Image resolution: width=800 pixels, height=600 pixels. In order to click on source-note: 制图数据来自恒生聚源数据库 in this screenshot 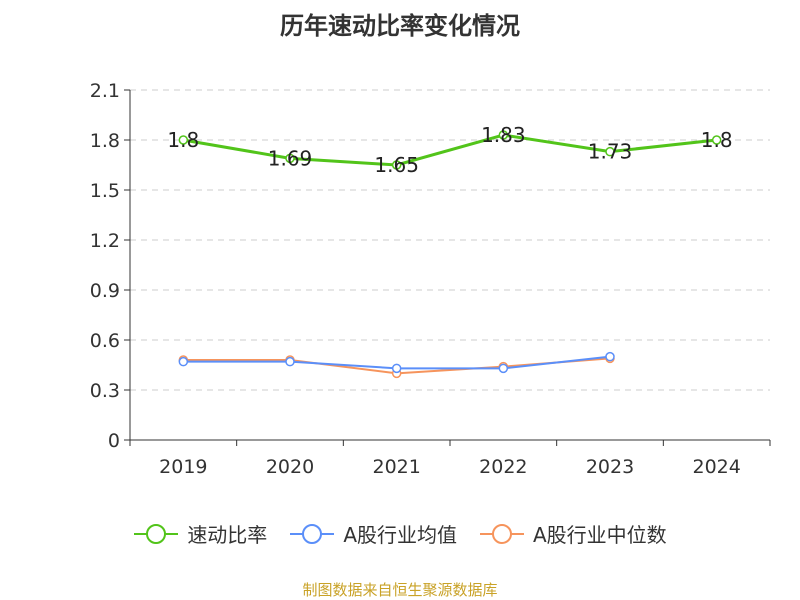, I will do `click(400, 590)`.